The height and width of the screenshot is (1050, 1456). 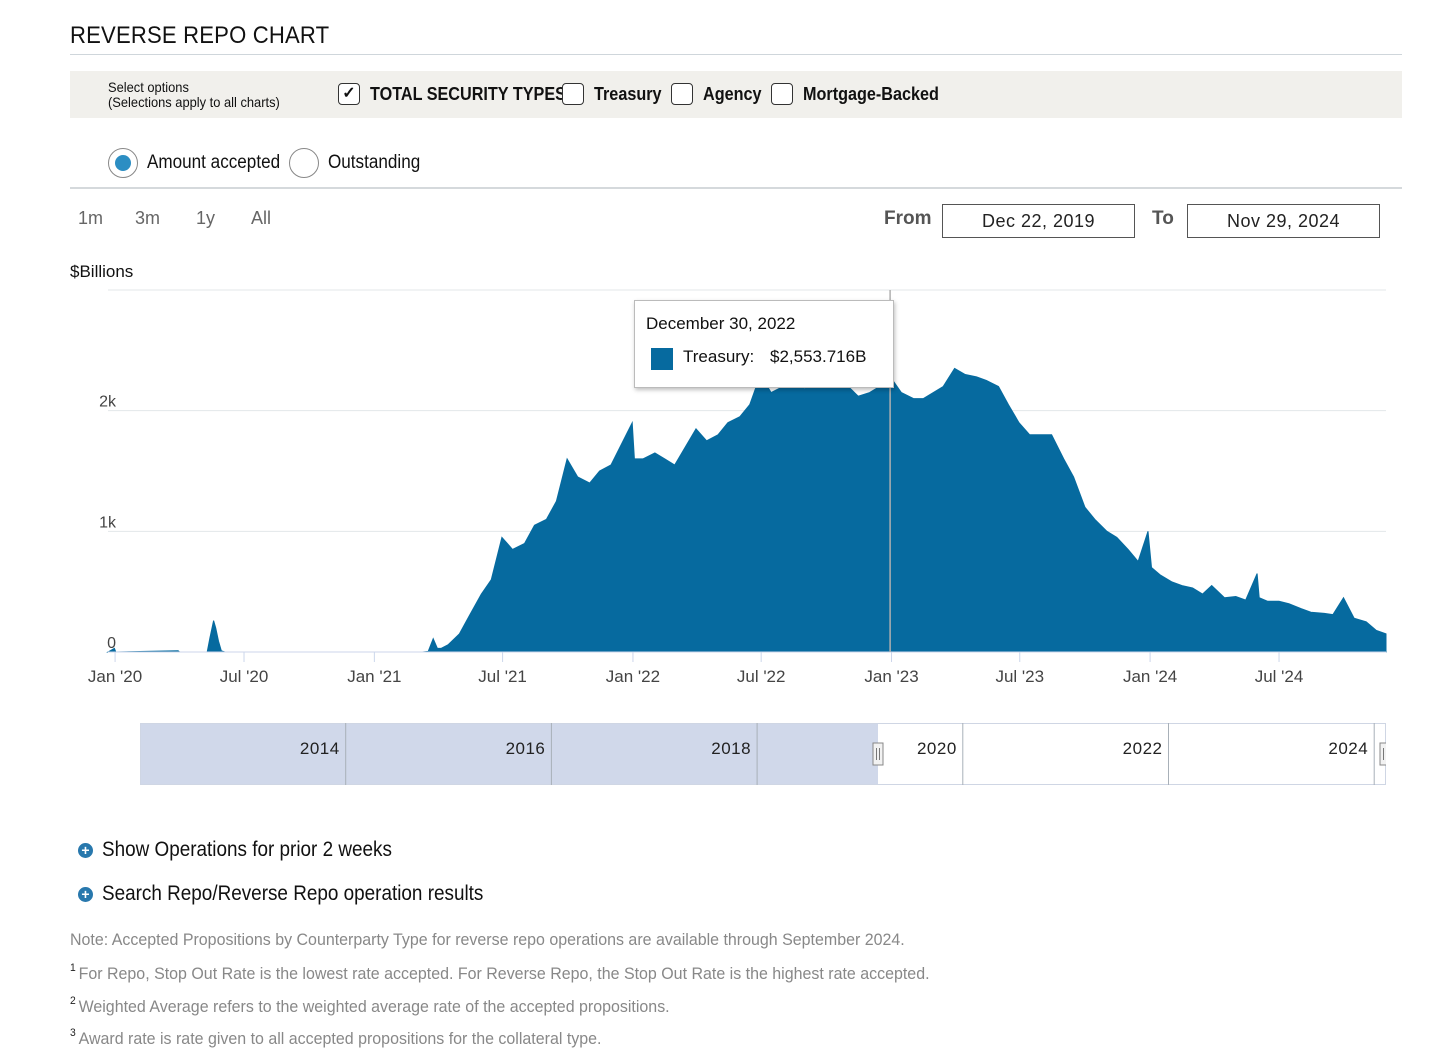 What do you see at coordinates (91, 218) in the screenshot?
I see `range-button-1m: 1m` at bounding box center [91, 218].